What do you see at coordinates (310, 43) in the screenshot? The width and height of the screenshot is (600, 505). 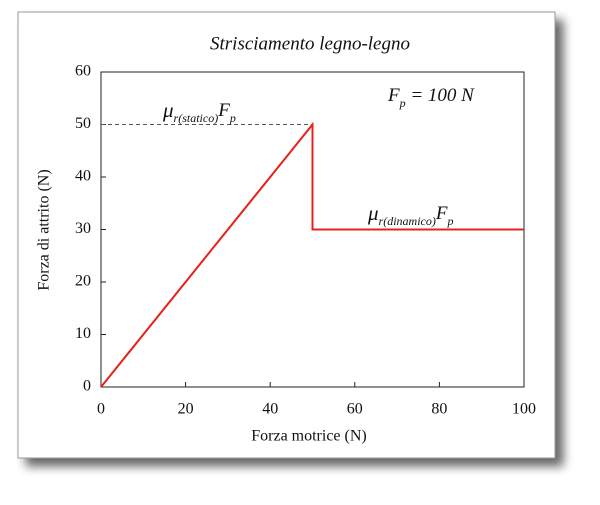 I see `chart-title: Strisciamento legno-legno` at bounding box center [310, 43].